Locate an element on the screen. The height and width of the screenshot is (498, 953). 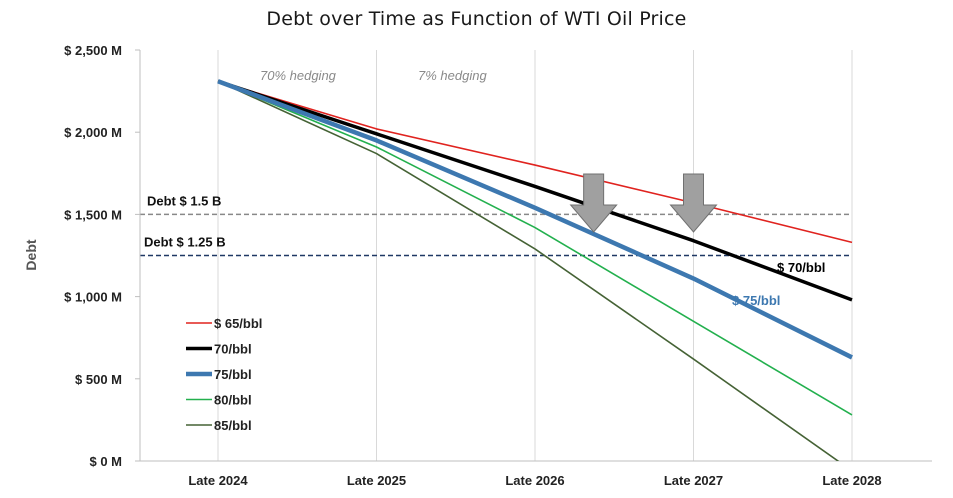
hedging-annotation: 70% hedging is located at coordinates (298, 75).